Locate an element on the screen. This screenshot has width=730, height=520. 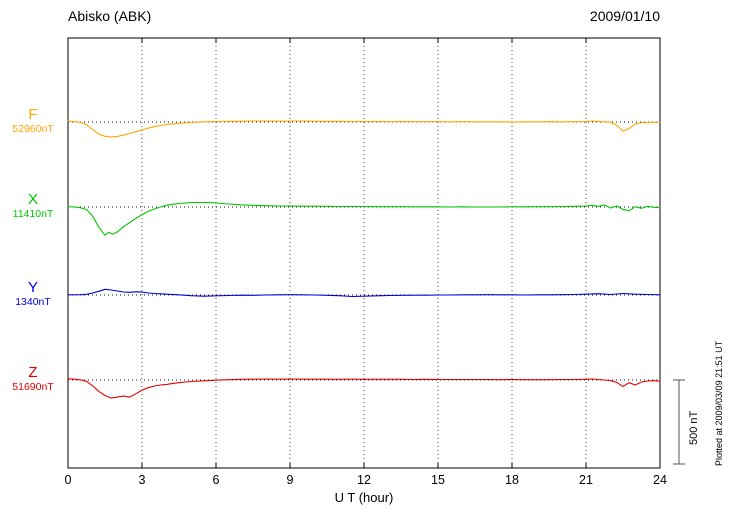
channel-name-X: X is located at coordinates (32, 199).